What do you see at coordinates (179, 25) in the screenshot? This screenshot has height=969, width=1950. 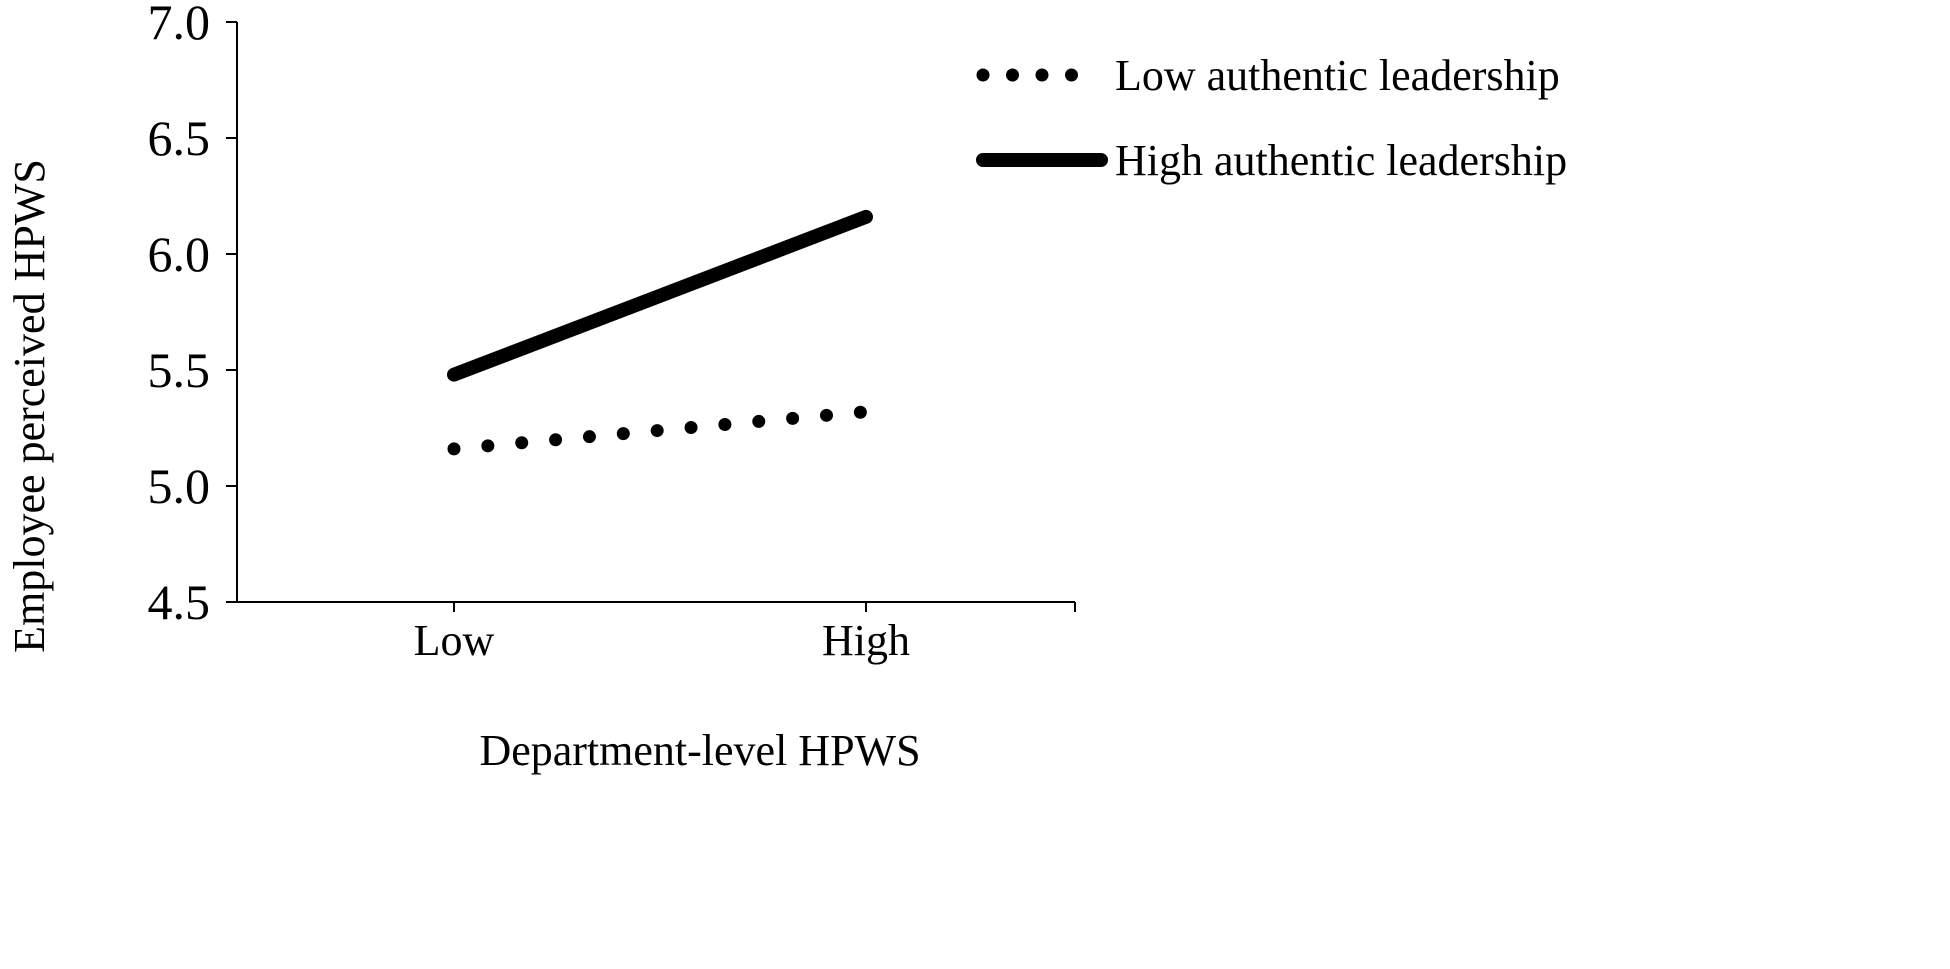 I see `y-tick-label: 7.0` at bounding box center [179, 25].